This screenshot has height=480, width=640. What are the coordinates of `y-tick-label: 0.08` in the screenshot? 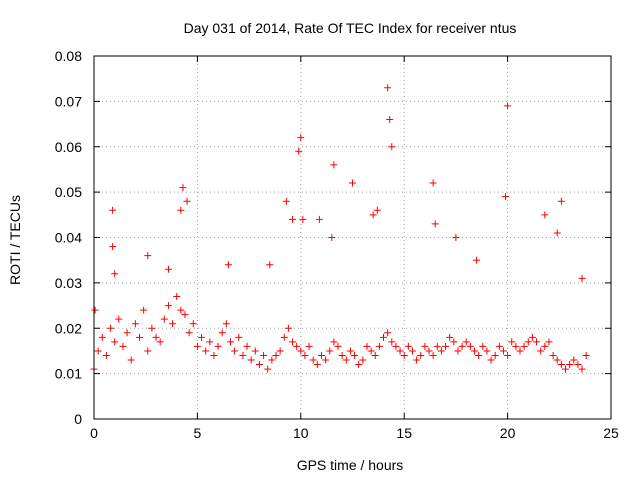 It's located at (68, 56).